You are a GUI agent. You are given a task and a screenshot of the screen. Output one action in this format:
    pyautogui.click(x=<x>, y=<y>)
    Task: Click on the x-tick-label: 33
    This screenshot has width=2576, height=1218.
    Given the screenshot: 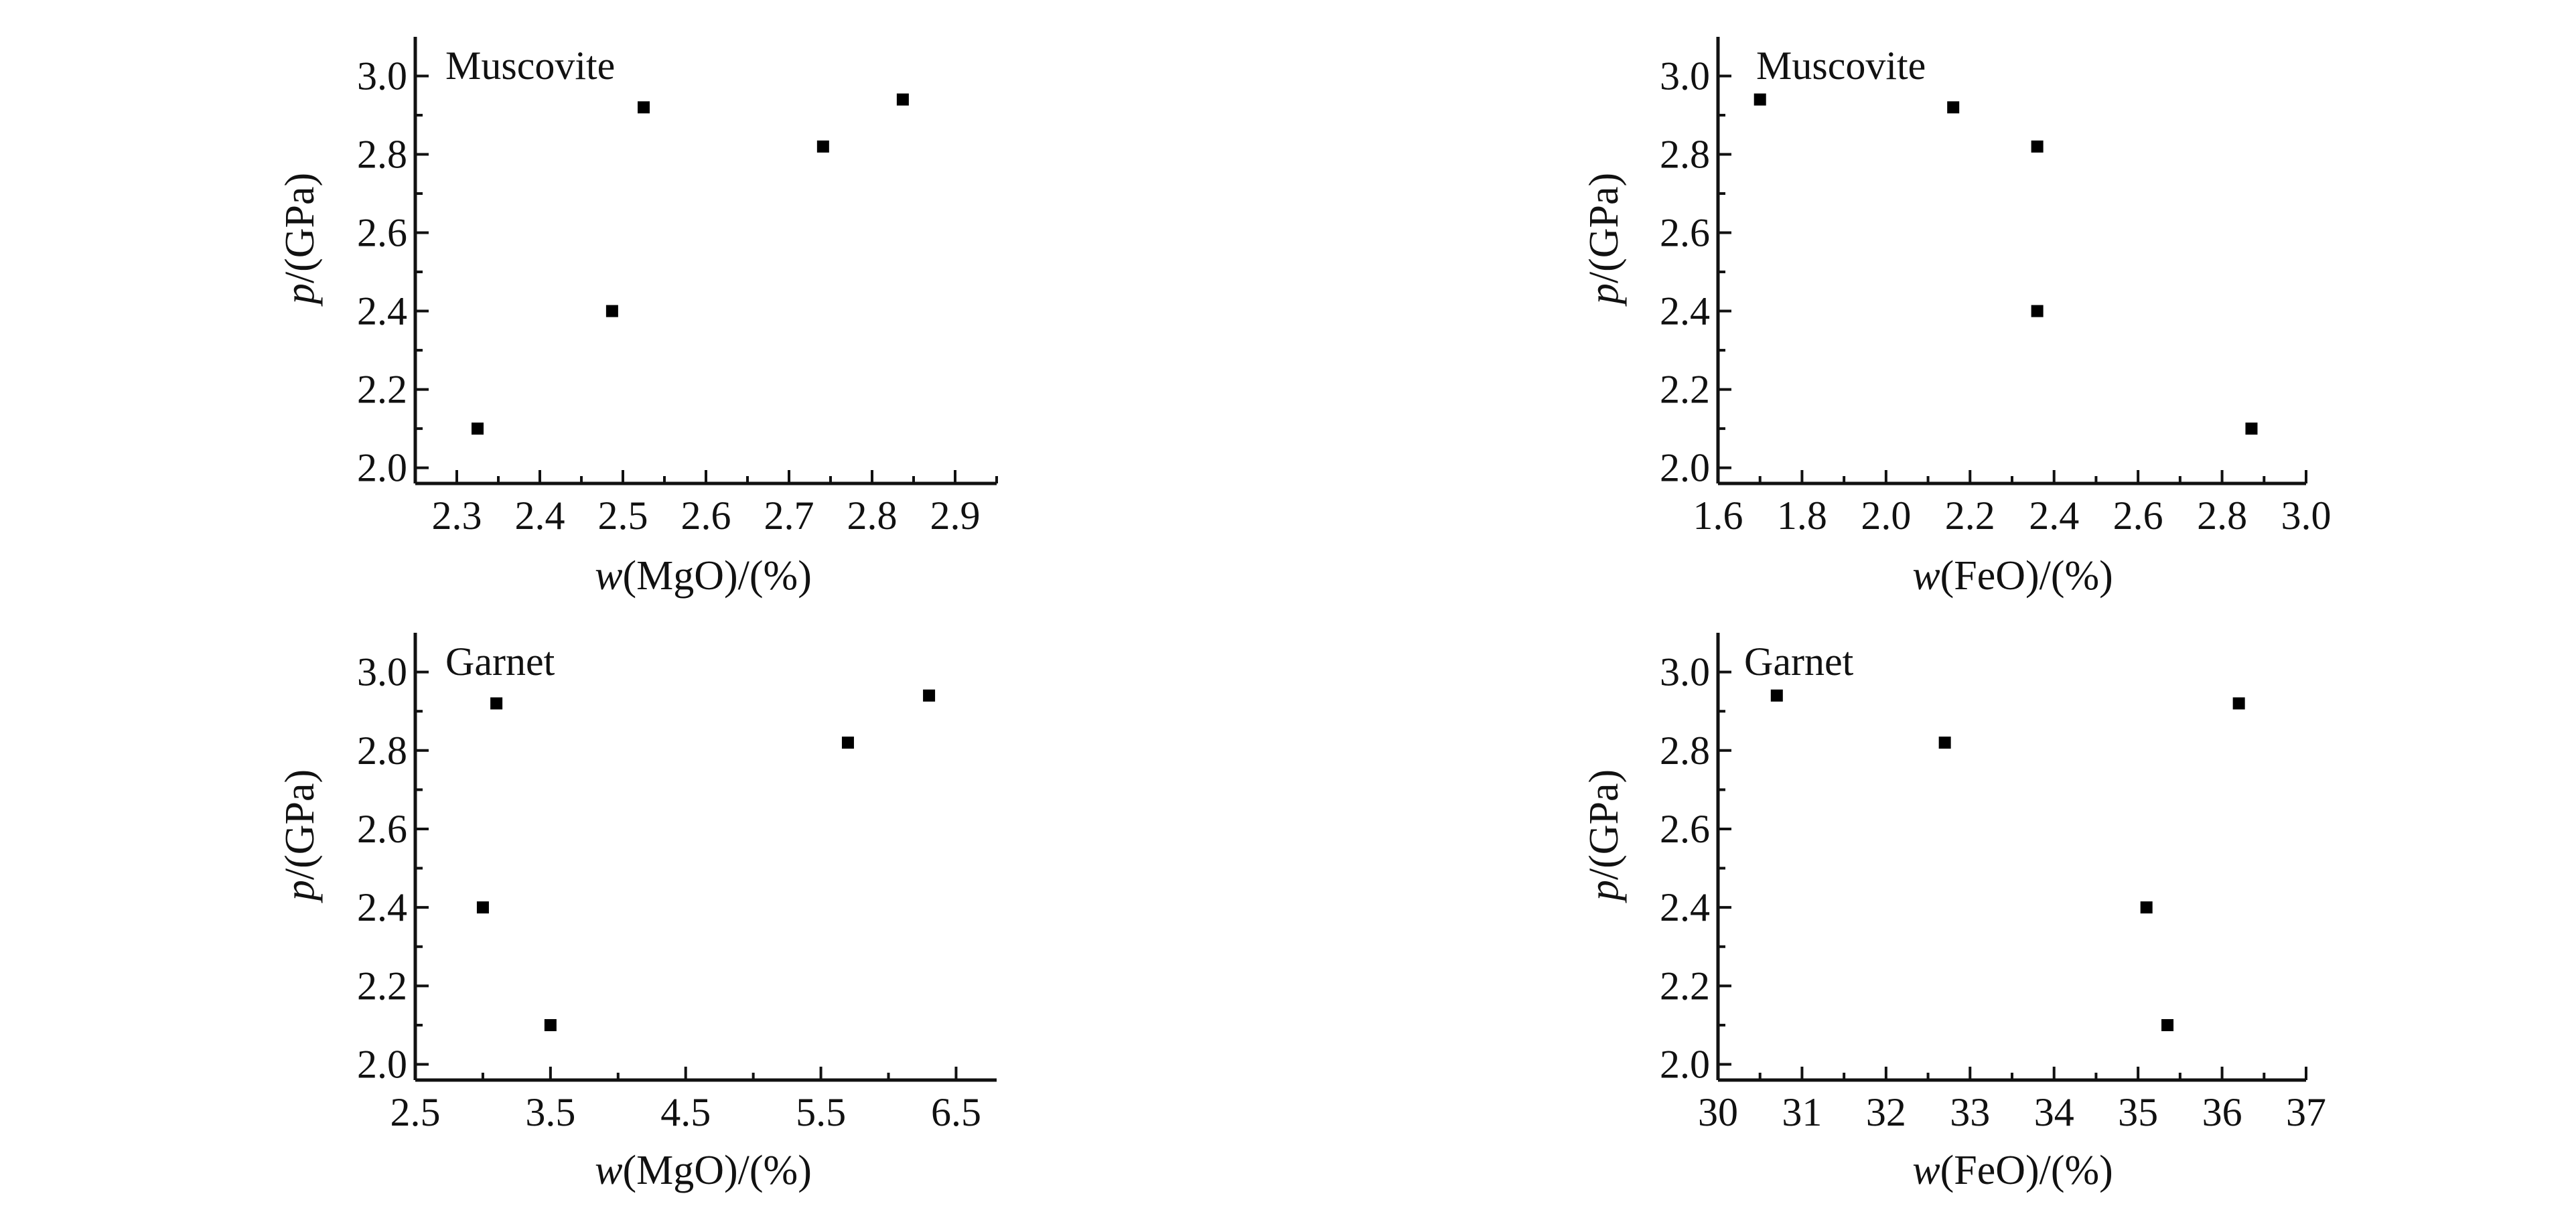 What is the action you would take?
    pyautogui.click(x=1970, y=1112)
    